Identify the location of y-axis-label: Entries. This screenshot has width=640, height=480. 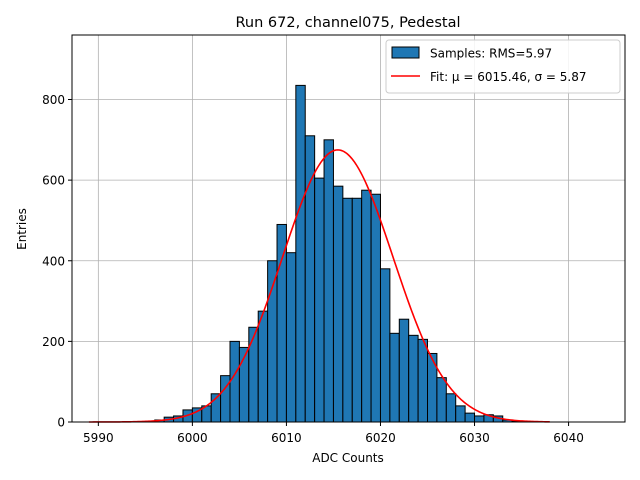
(22, 229).